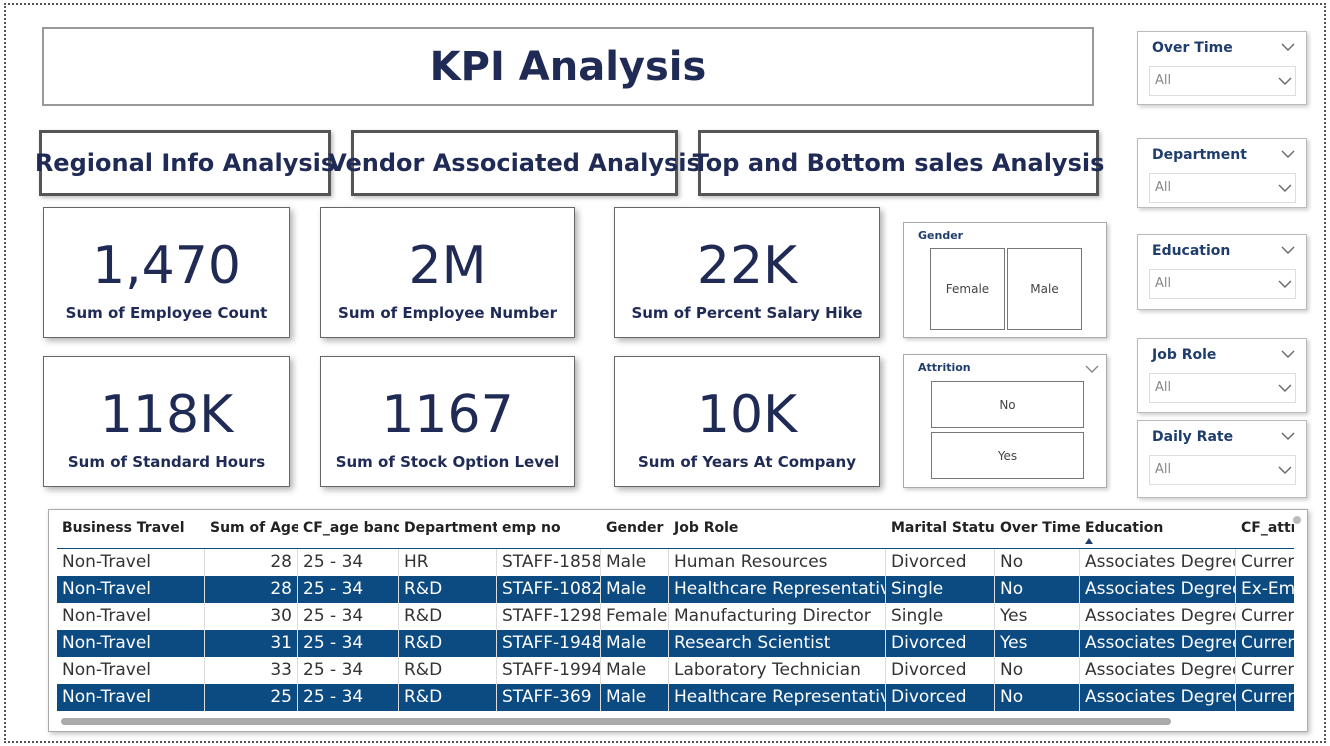 This screenshot has height=746, width=1330. What do you see at coordinates (898, 163) in the screenshot?
I see `nav-button: Top and Bottom sales Analysis` at bounding box center [898, 163].